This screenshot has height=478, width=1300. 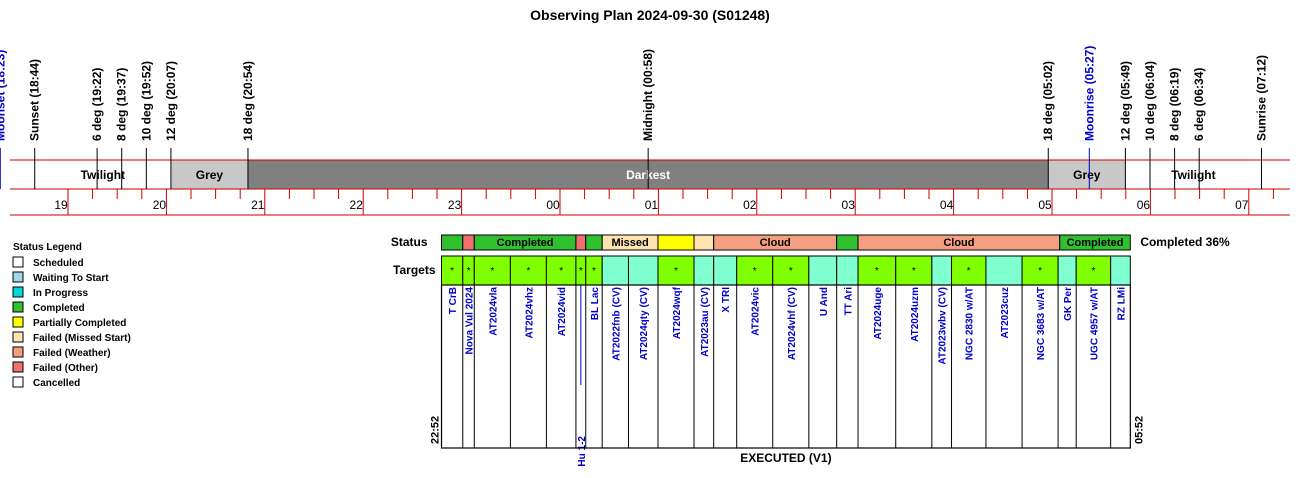 What do you see at coordinates (648, 95) in the screenshot?
I see `event-label: Midnight (00:58)` at bounding box center [648, 95].